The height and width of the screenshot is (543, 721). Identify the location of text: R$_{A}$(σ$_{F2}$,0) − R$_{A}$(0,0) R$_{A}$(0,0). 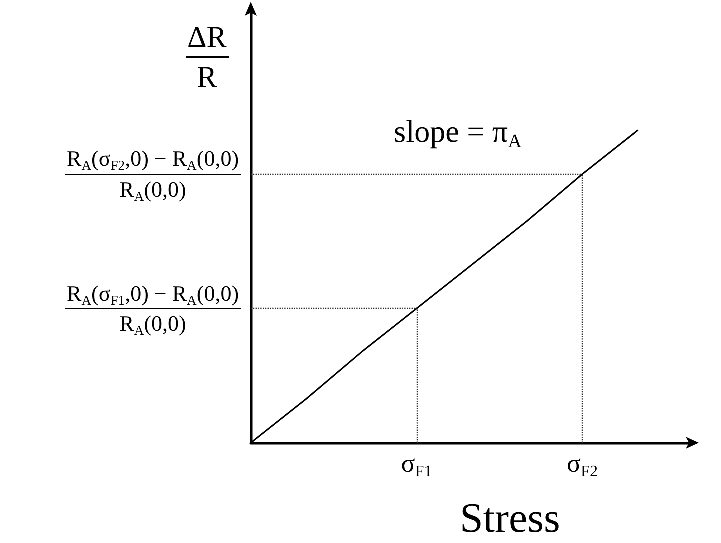
(153, 175).